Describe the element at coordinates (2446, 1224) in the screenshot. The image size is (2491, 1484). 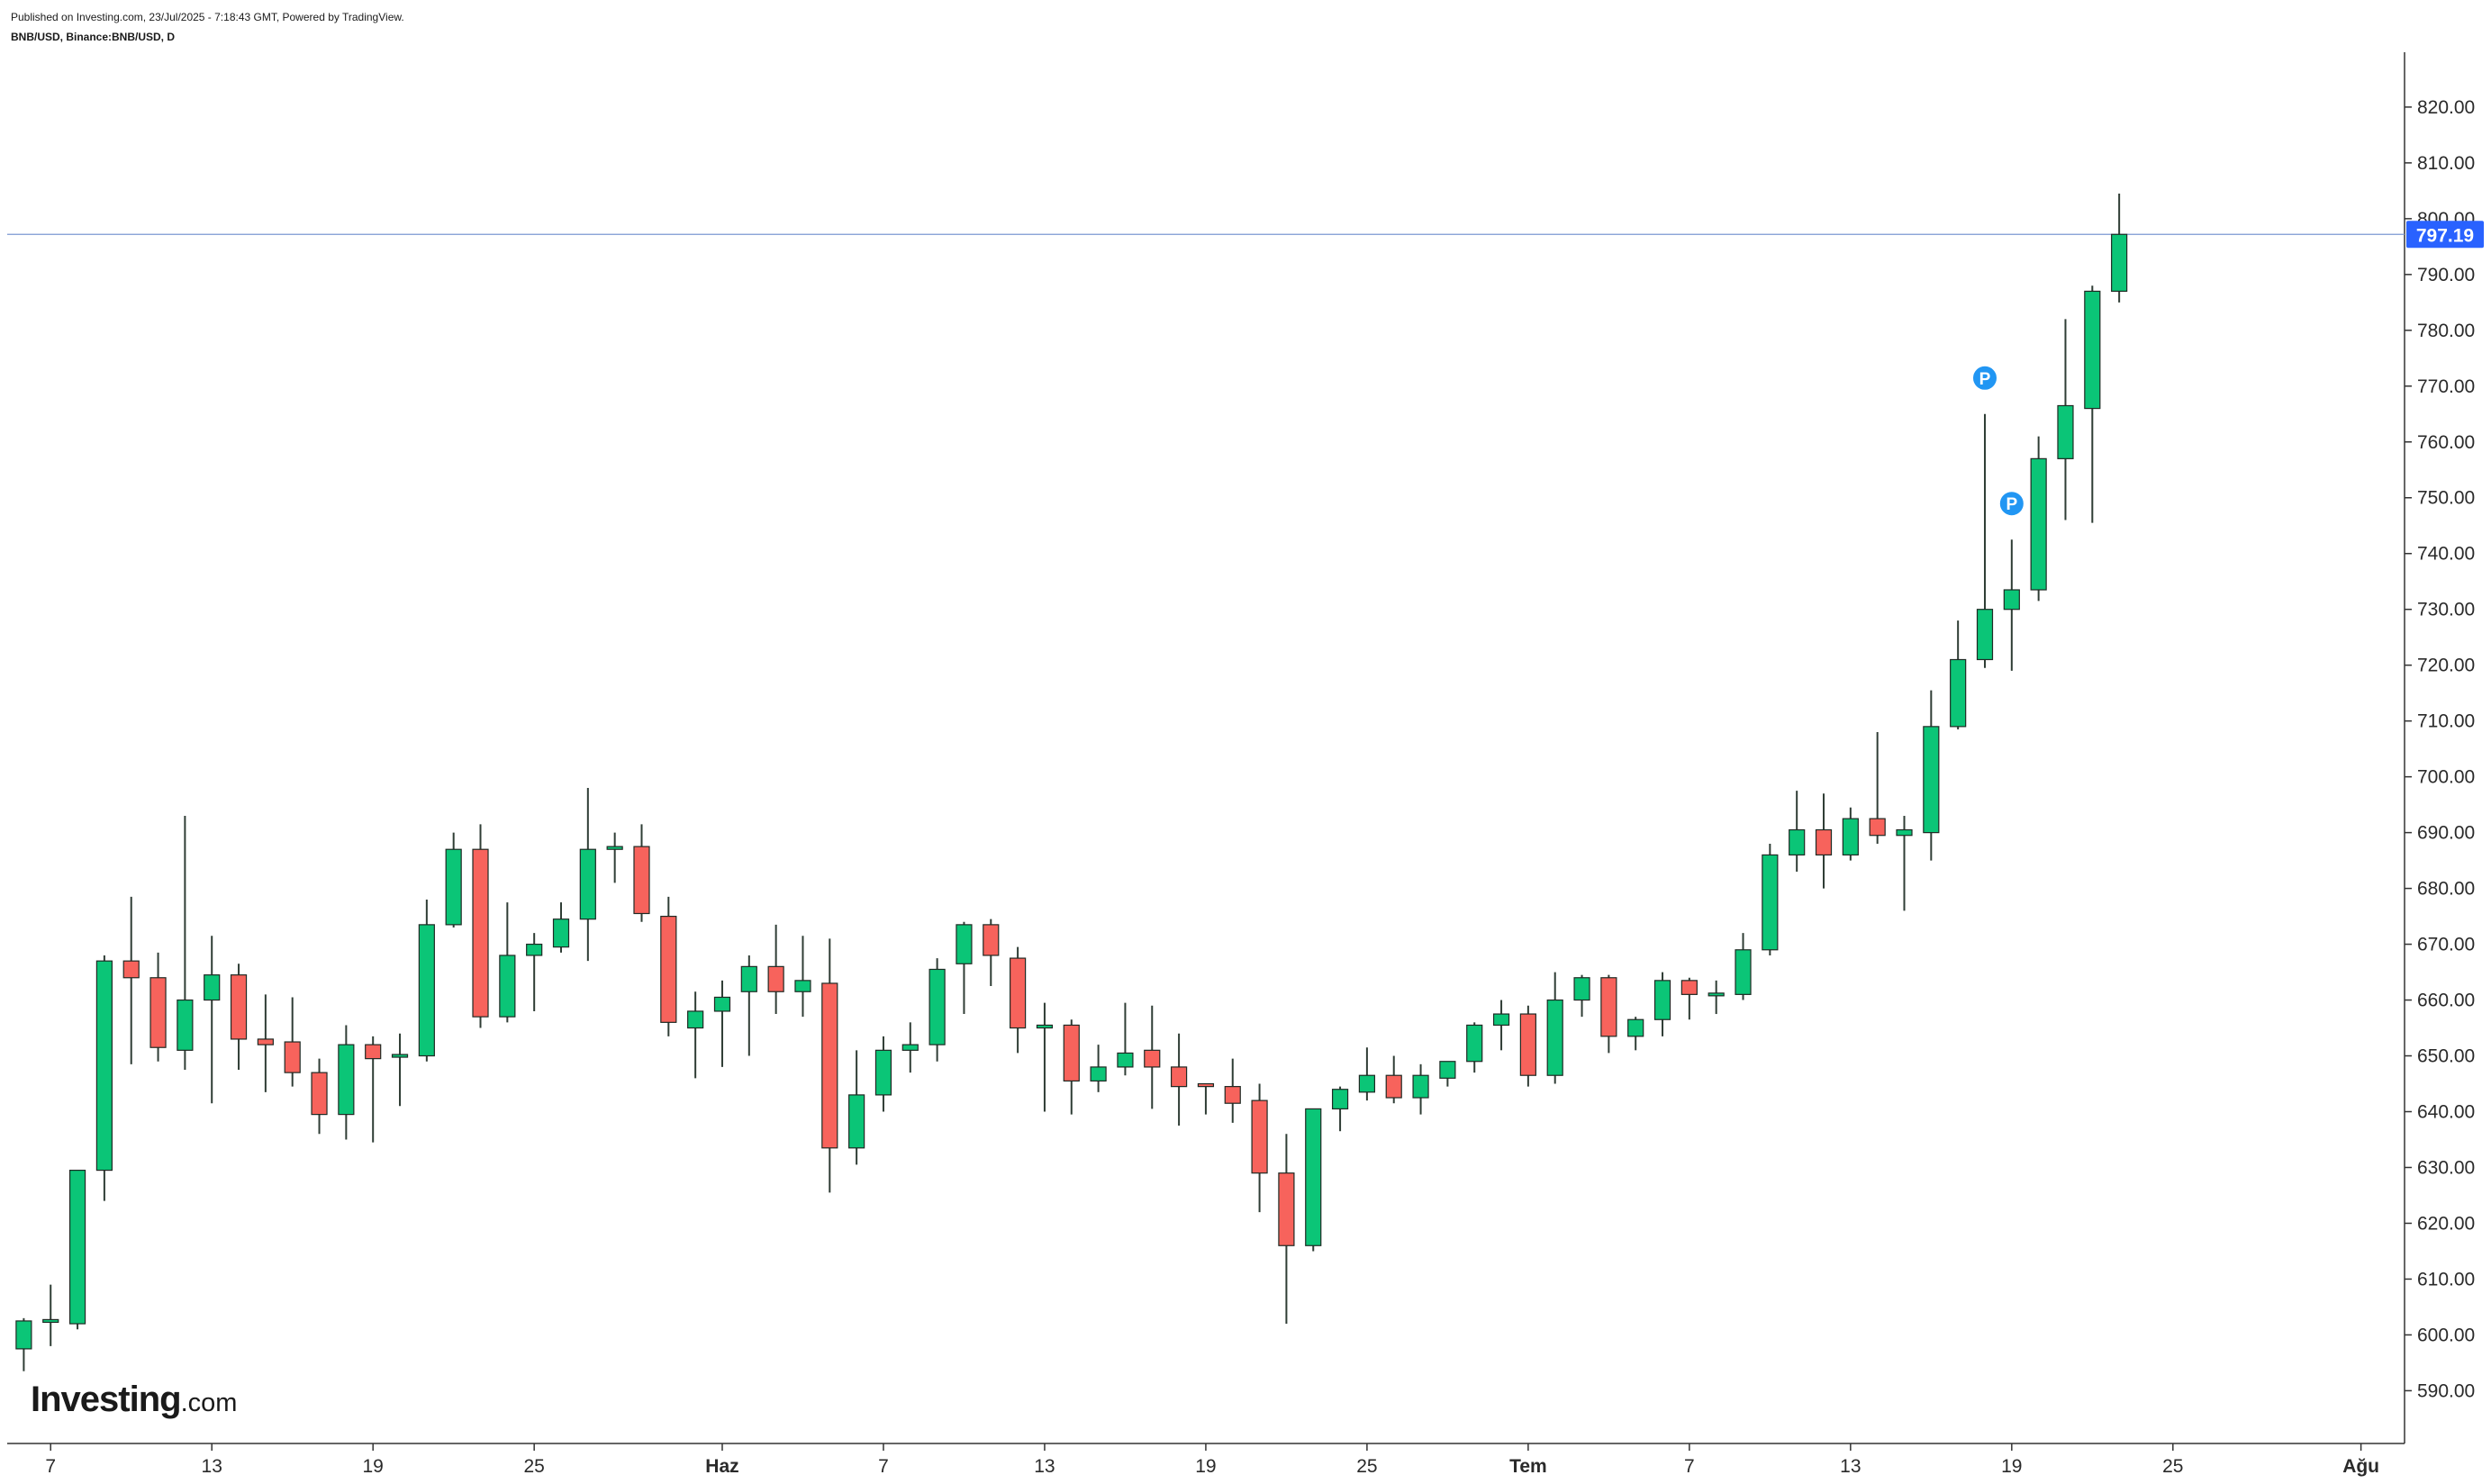
I see `y-tick-label: 620.00` at that location.